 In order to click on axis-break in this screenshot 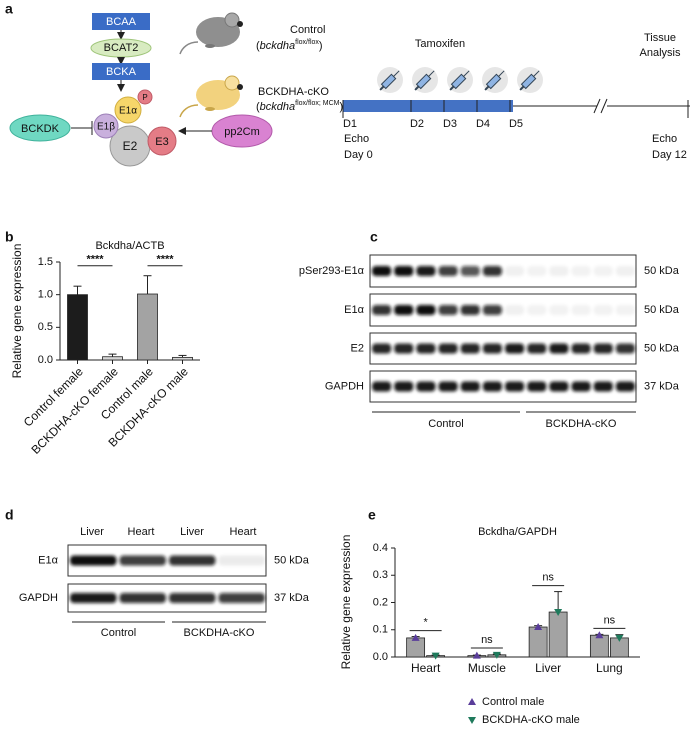, I will do `click(597, 106)`.